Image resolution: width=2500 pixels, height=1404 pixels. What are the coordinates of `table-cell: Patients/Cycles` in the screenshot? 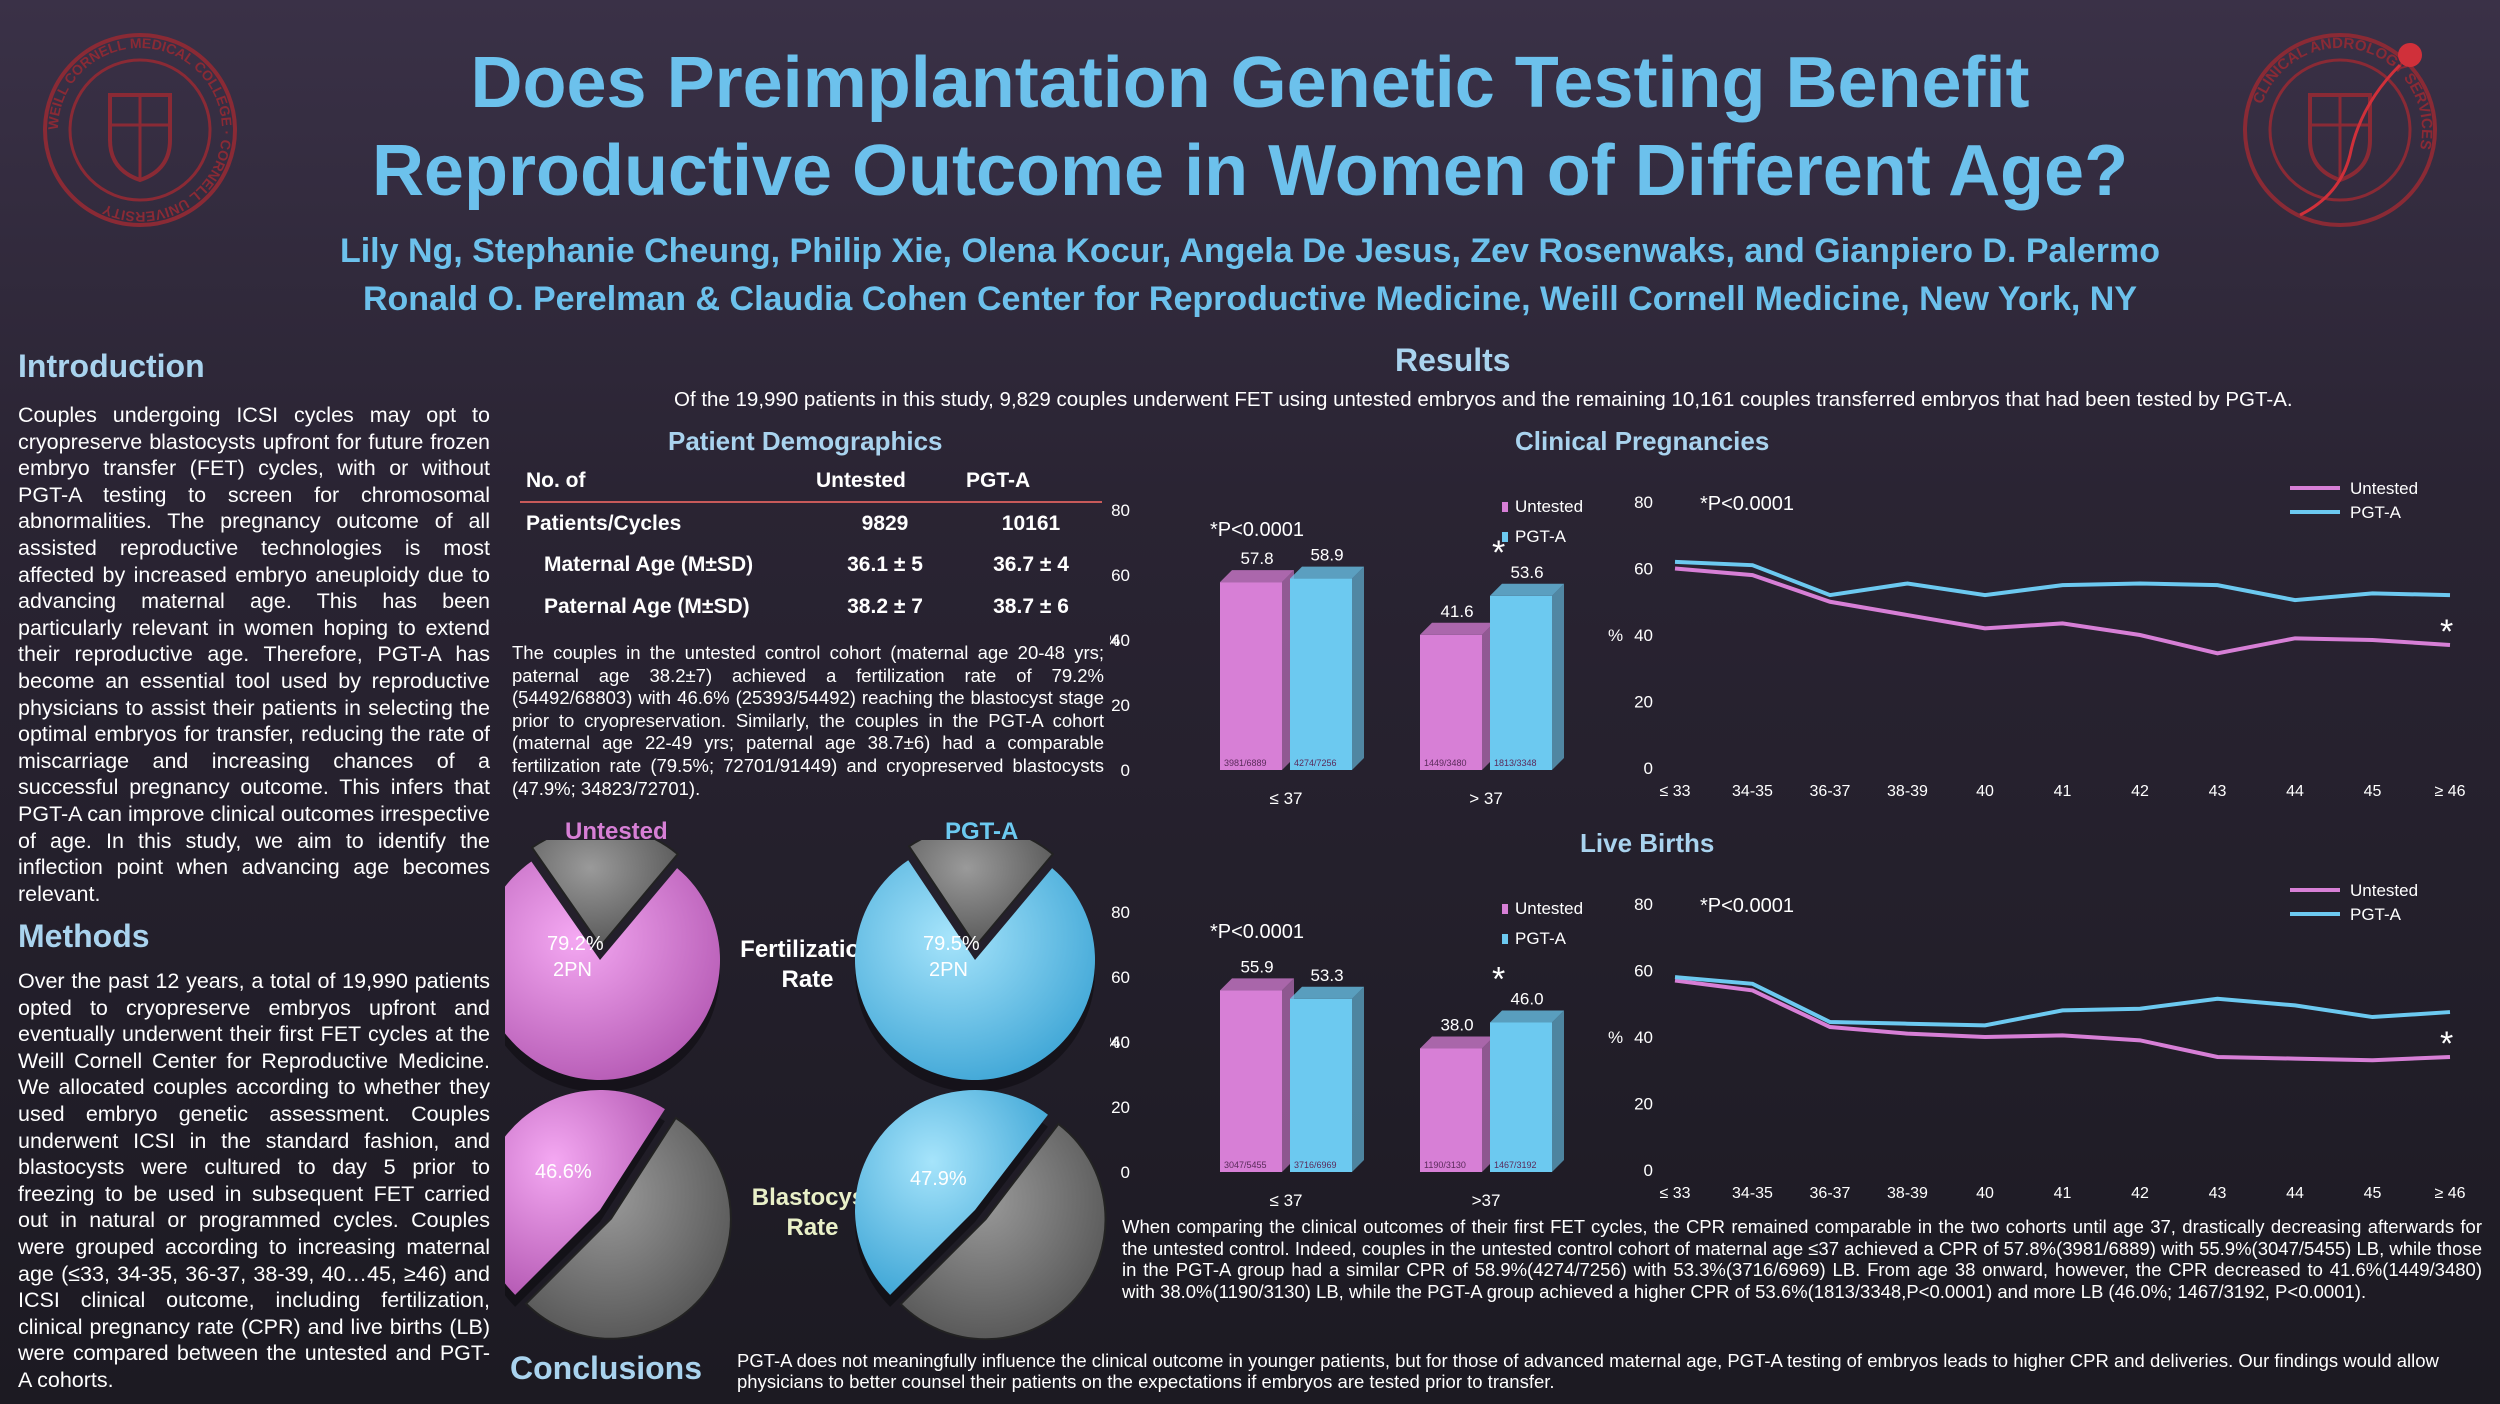 It's located at (604, 523).